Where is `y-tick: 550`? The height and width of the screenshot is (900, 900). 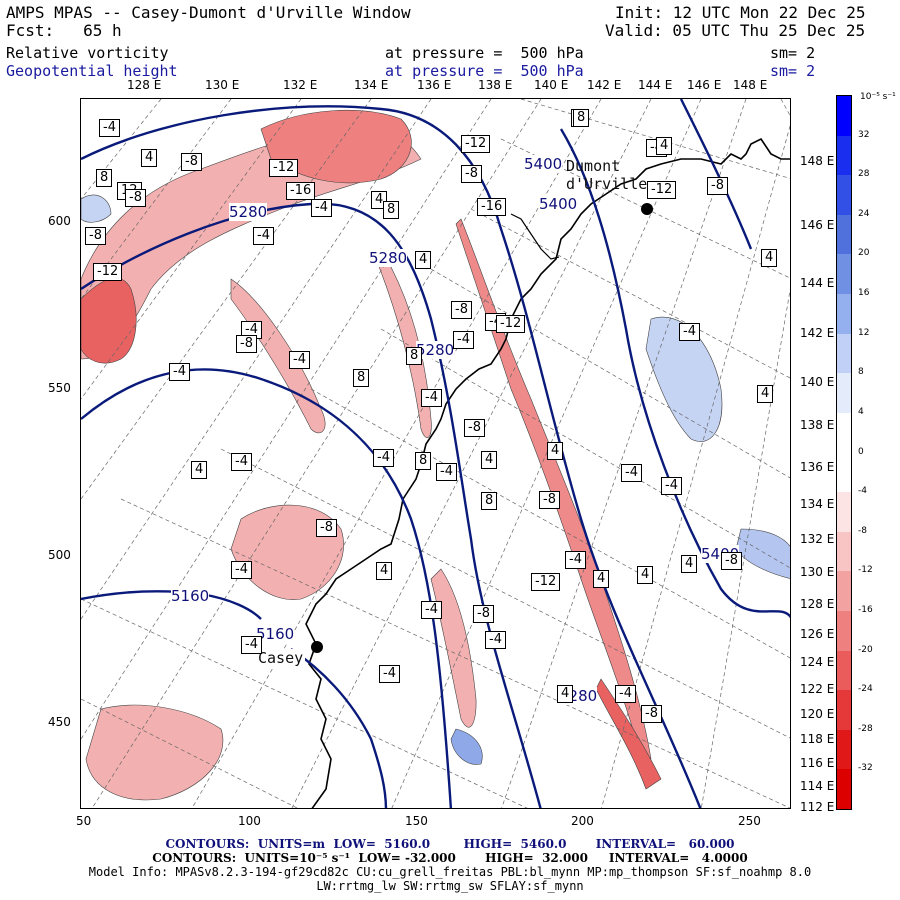 y-tick: 550 is located at coordinates (59, 388).